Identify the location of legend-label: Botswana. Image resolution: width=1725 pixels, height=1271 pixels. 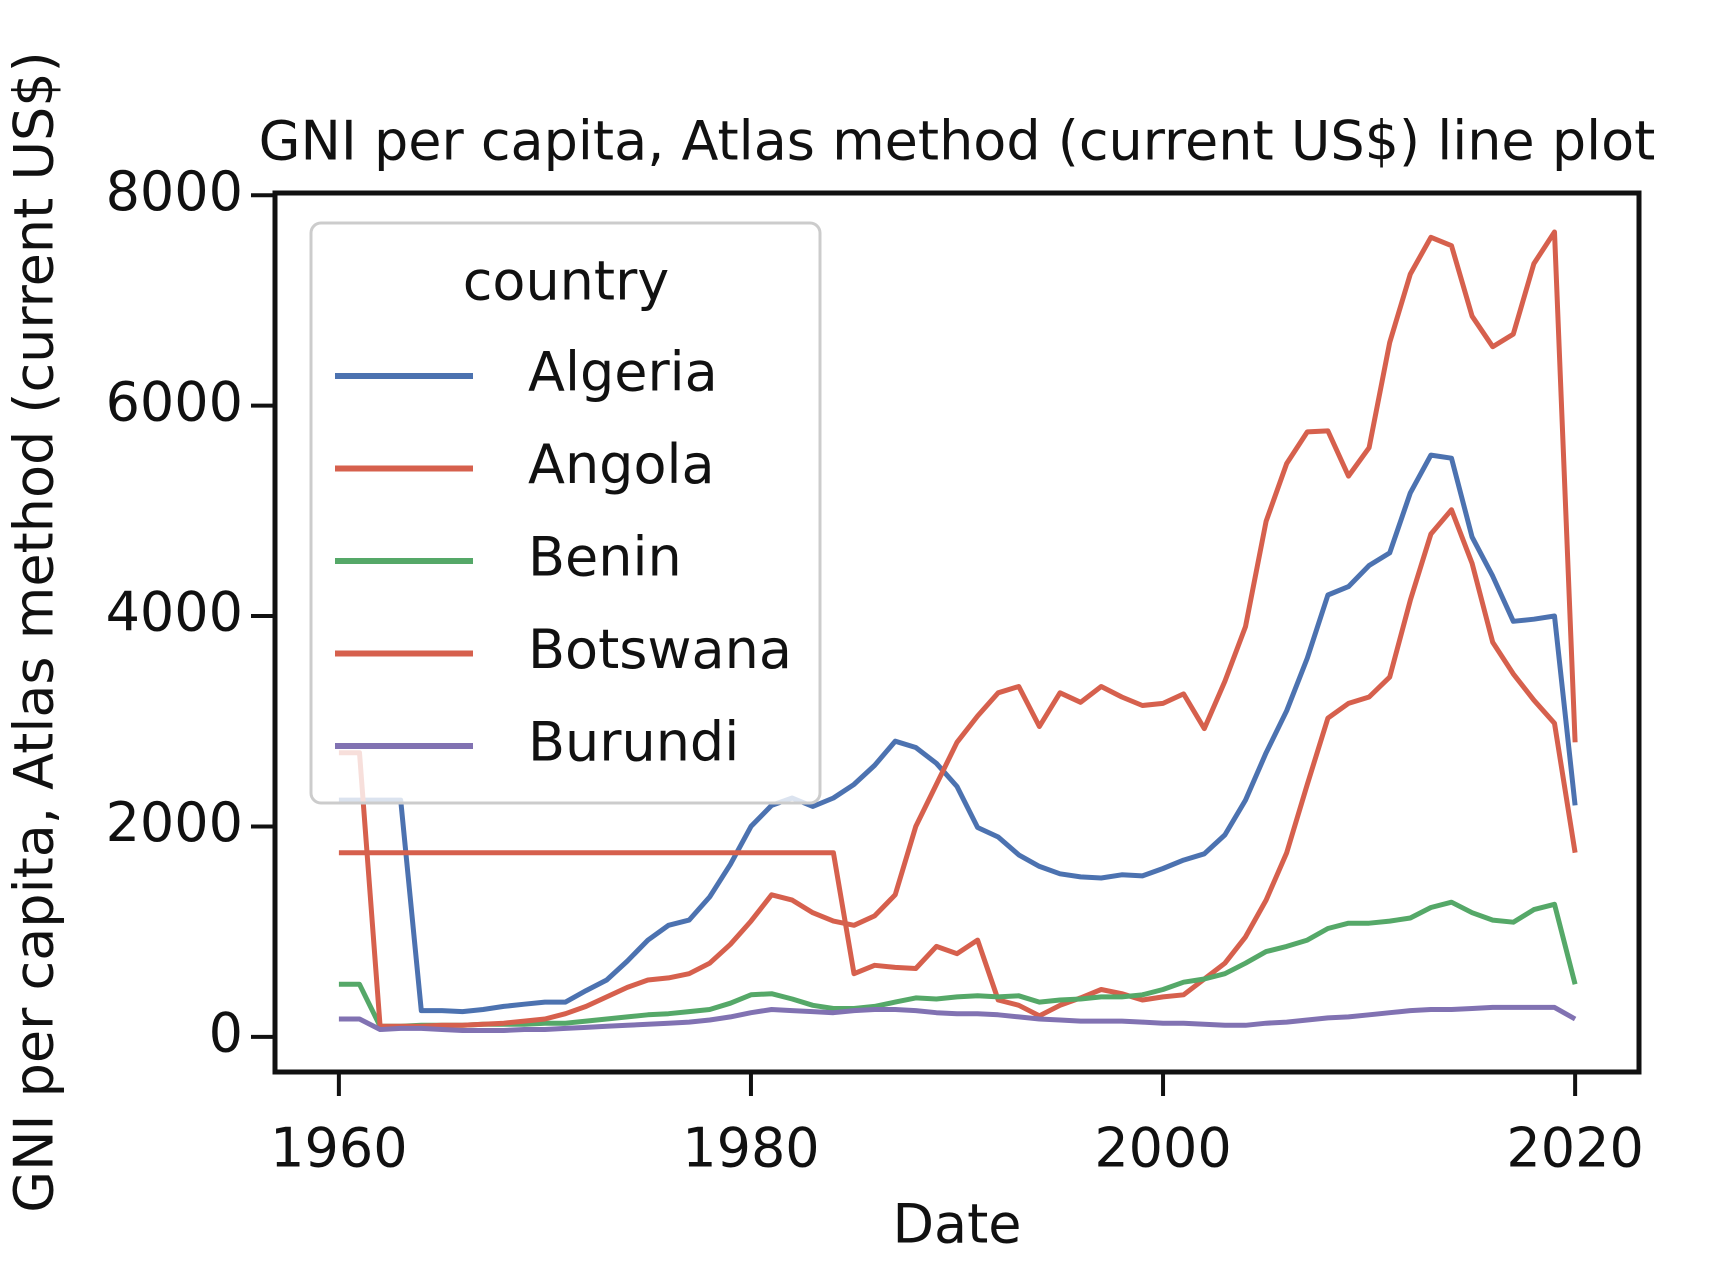
(660, 649).